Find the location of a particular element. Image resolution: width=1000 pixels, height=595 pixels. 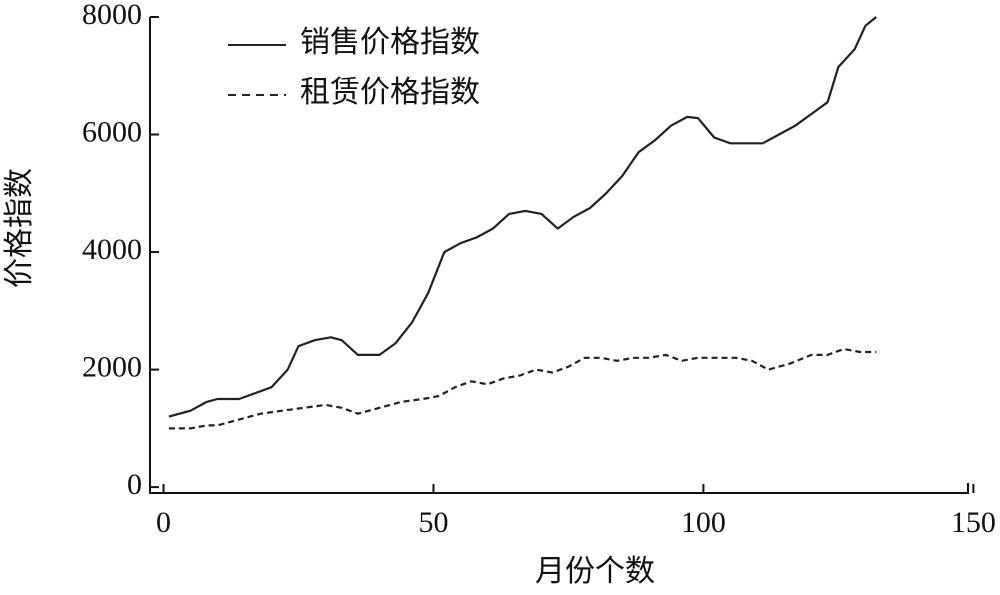

y-tick-label: 6000 is located at coordinates (112, 131).